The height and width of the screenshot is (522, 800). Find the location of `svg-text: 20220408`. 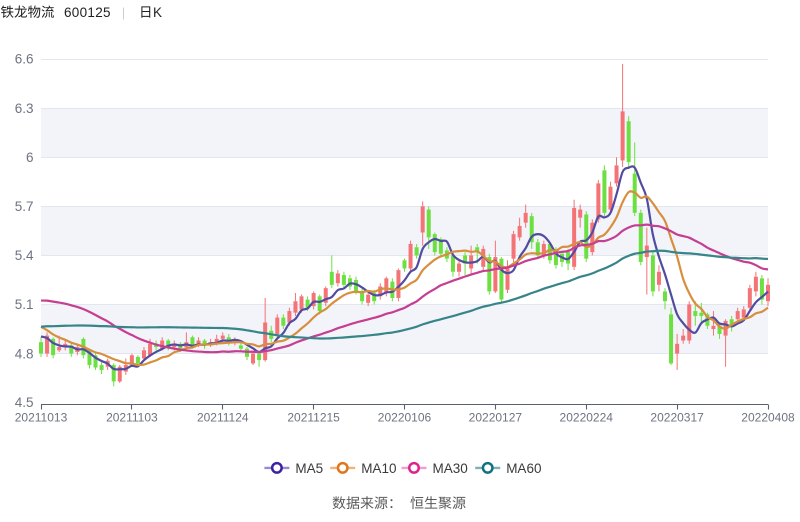

svg-text: 20220408 is located at coordinates (768, 417).